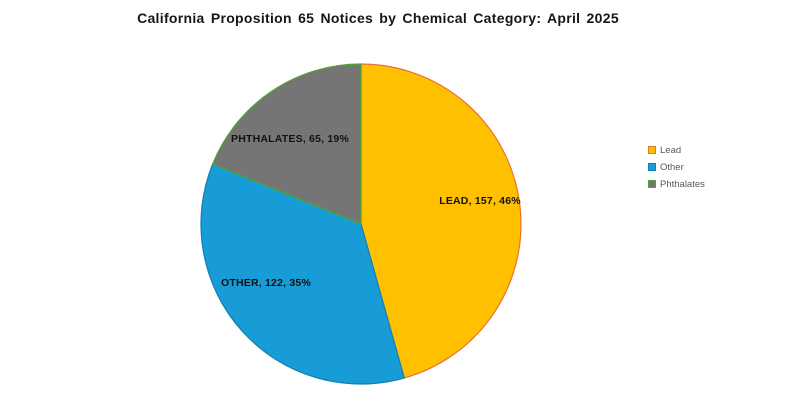  I want to click on legend: Lead Other Phthalates, so click(676, 167).